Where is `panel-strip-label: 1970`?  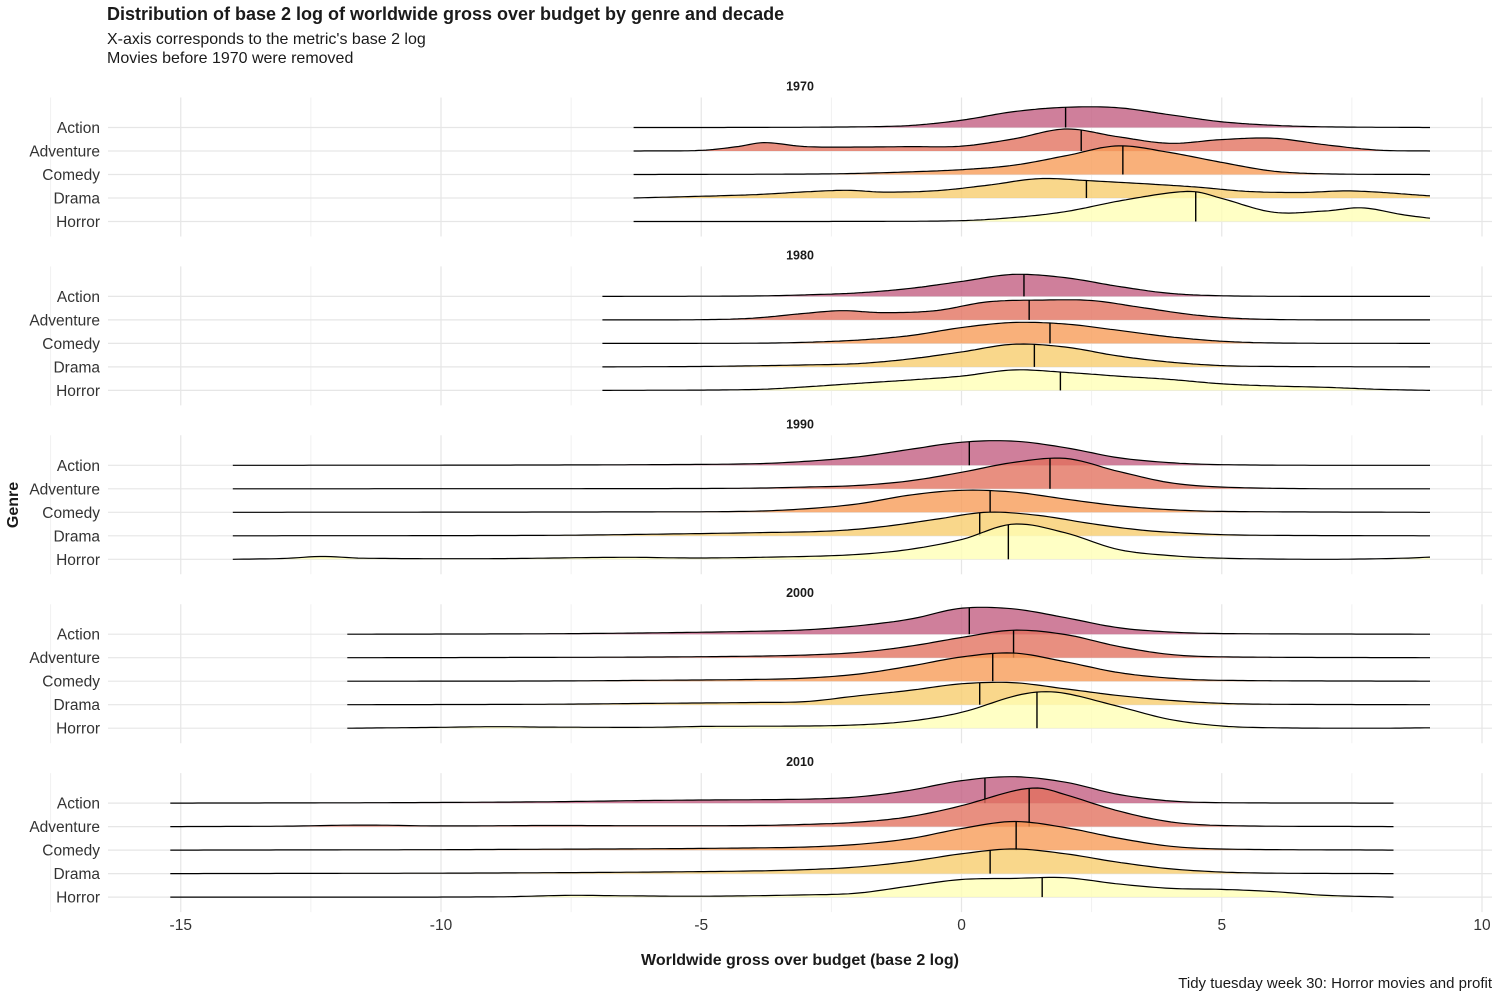
panel-strip-label: 1970 is located at coordinates (800, 87).